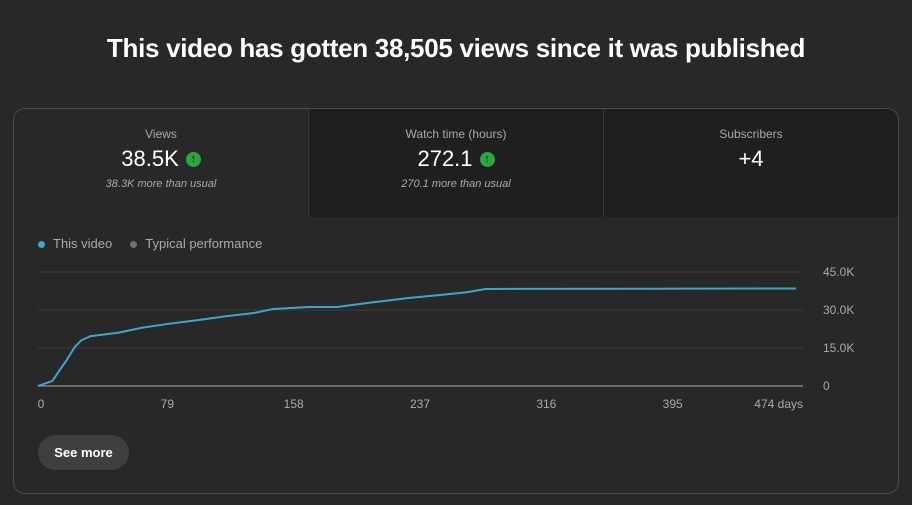 The height and width of the screenshot is (505, 912). Describe the element at coordinates (778, 404) in the screenshot. I see `x-tick-label: 474 days` at that location.